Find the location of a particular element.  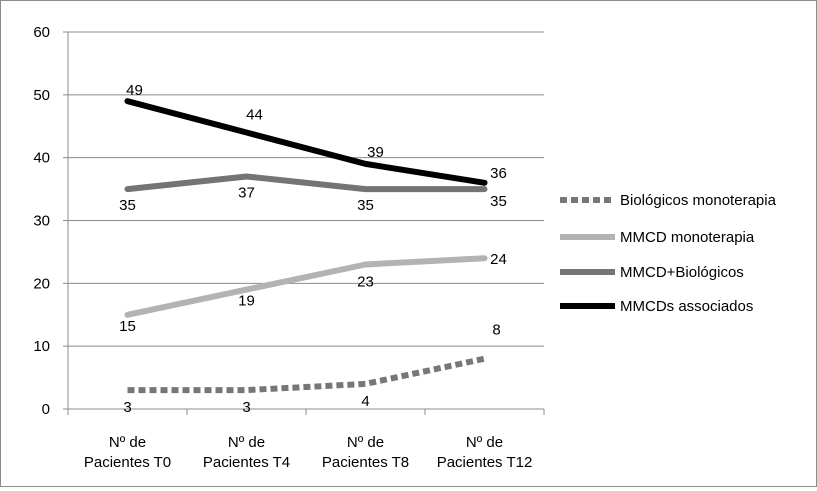

x-tick-label: Pacientes T0 is located at coordinates (127, 462).